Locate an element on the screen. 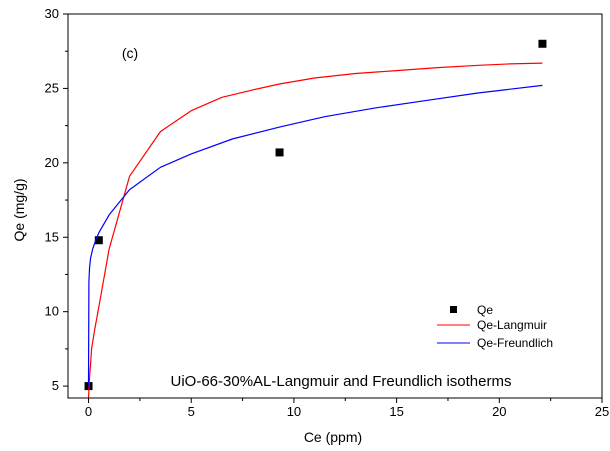 Image resolution: width=610 pixels, height=451 pixels. x-axis-title: Ce (ppm) is located at coordinates (333, 437).